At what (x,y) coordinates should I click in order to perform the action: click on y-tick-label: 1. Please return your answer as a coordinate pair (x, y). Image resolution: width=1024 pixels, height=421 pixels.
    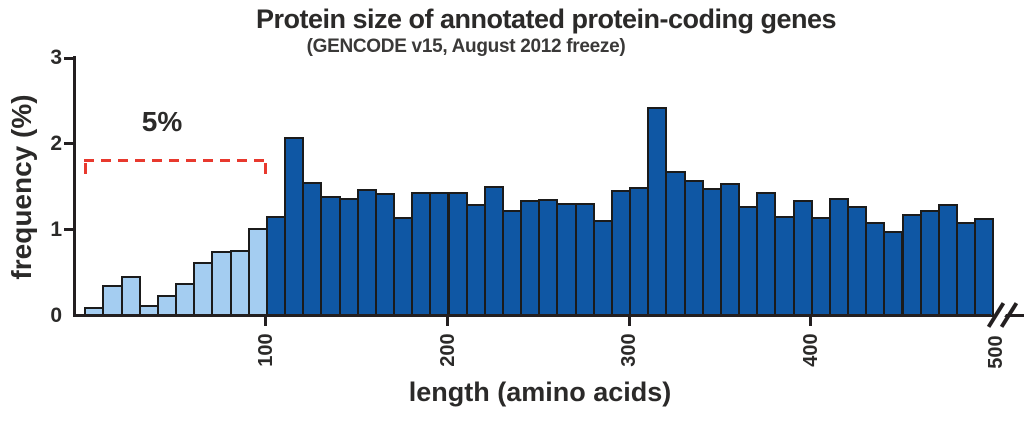
    Looking at the image, I should click on (56, 229).